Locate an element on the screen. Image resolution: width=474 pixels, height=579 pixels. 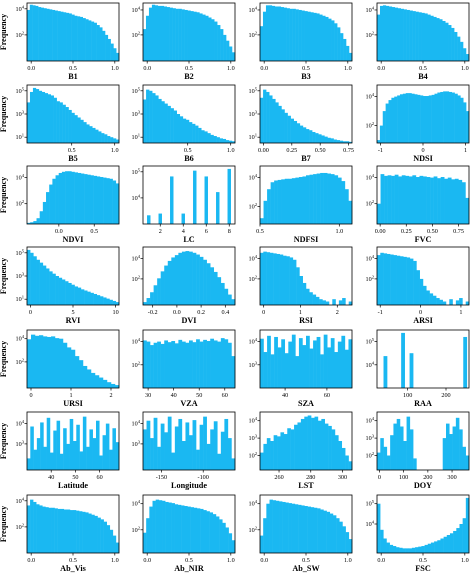
histogram-panel-dvi: -0.2 0.0 0.2 0.4 104 102 DVI is located at coordinates (184, 285).